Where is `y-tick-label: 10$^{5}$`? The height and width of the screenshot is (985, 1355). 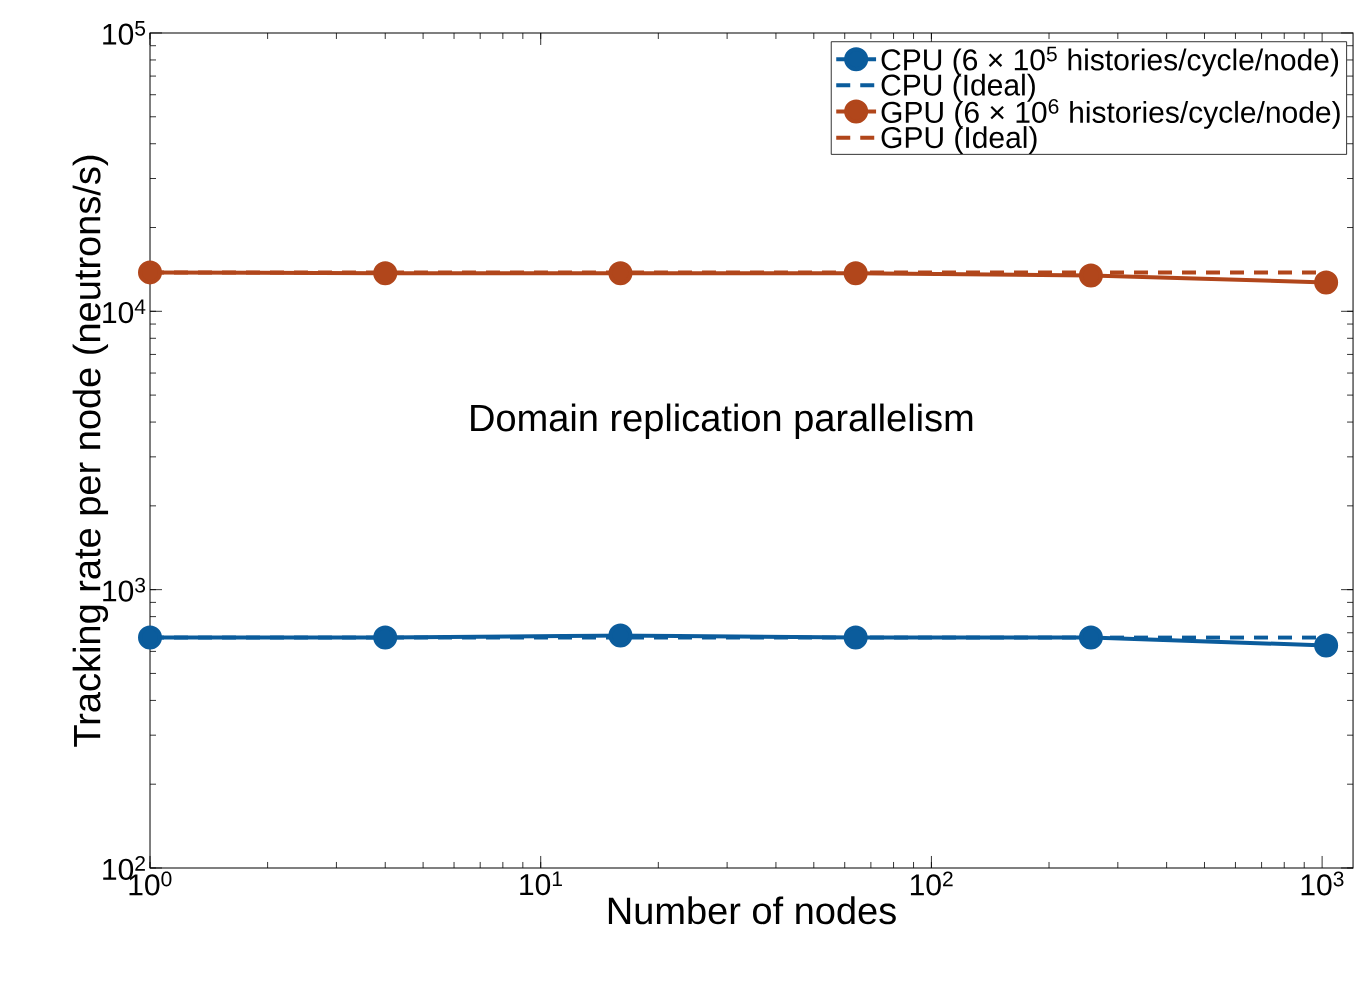
y-tick-label: 10$^{5}$ is located at coordinates (124, 33).